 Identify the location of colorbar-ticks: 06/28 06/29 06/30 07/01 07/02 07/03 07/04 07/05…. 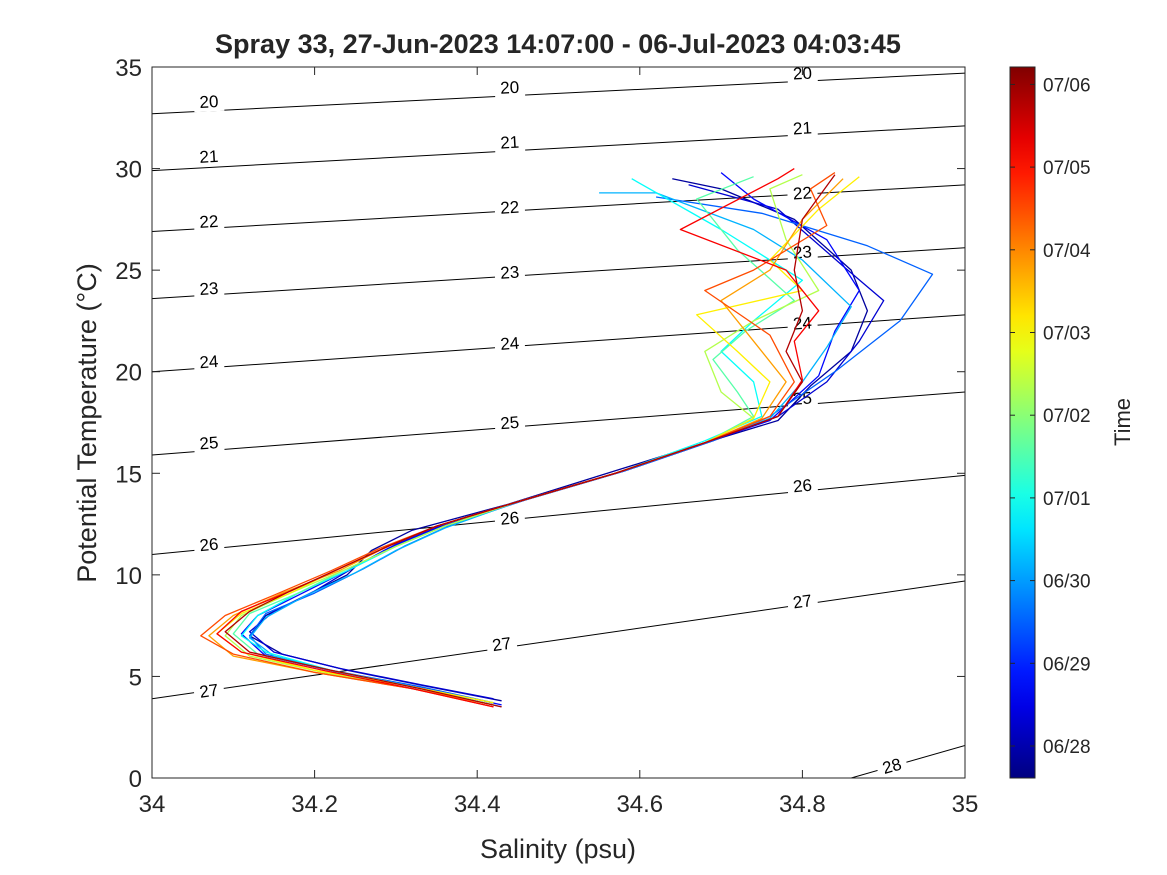
(1050, 416).